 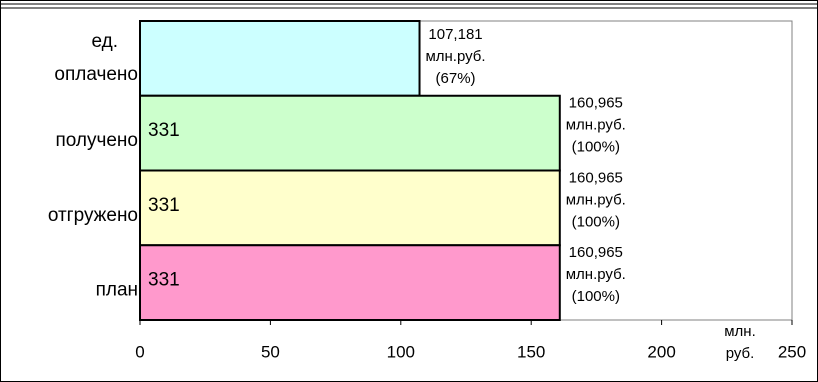 I want to click on x-tick-label: 200, so click(x=661, y=351).